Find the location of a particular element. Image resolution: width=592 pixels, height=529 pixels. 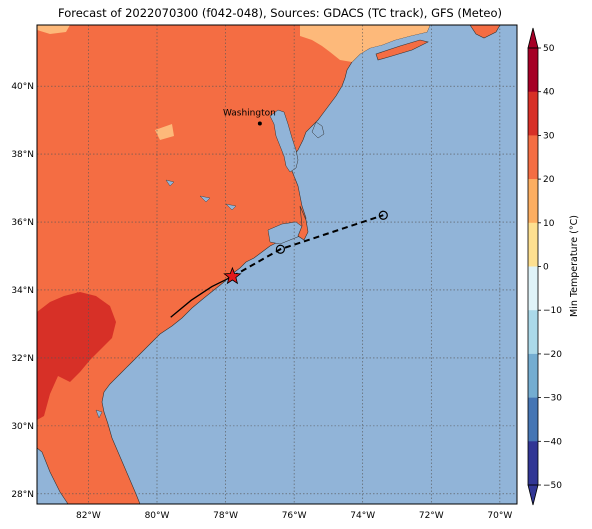

colorbar-tick-label: 0 is located at coordinates (546, 268).